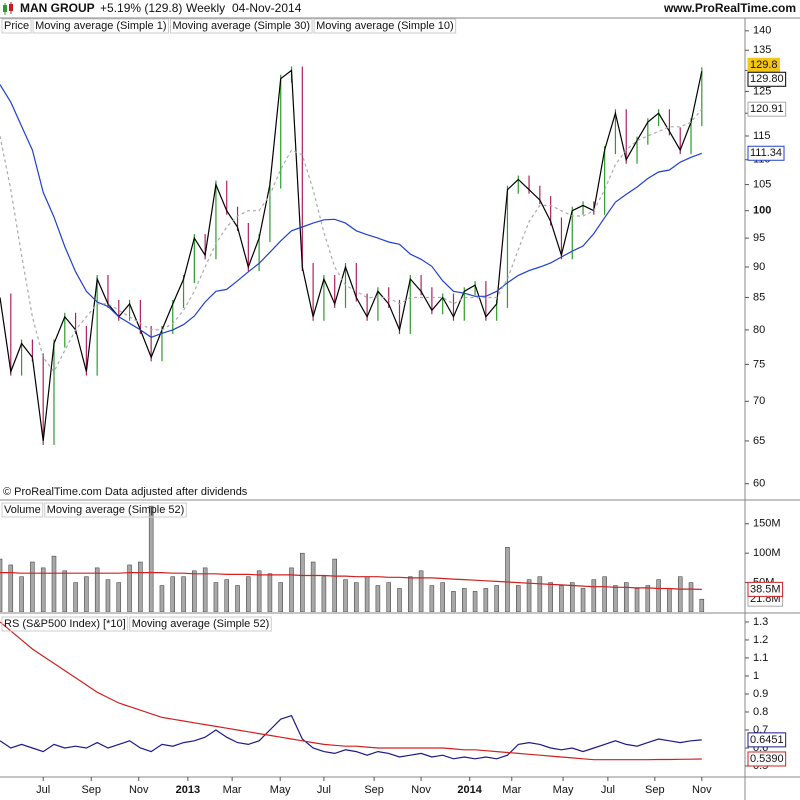  I want to click on date: 04-Nov-2014, so click(267, 8).